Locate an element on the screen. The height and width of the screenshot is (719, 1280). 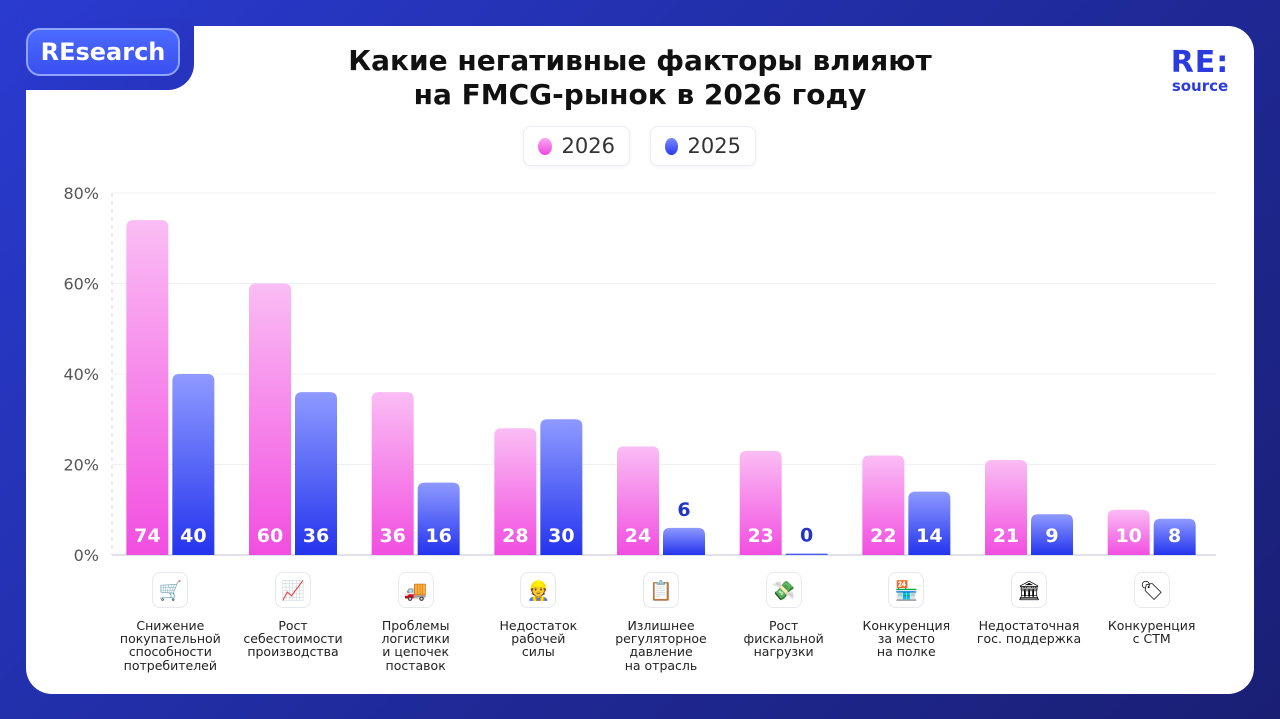
category-label: Конкуренция за место на полке is located at coordinates (906, 639).